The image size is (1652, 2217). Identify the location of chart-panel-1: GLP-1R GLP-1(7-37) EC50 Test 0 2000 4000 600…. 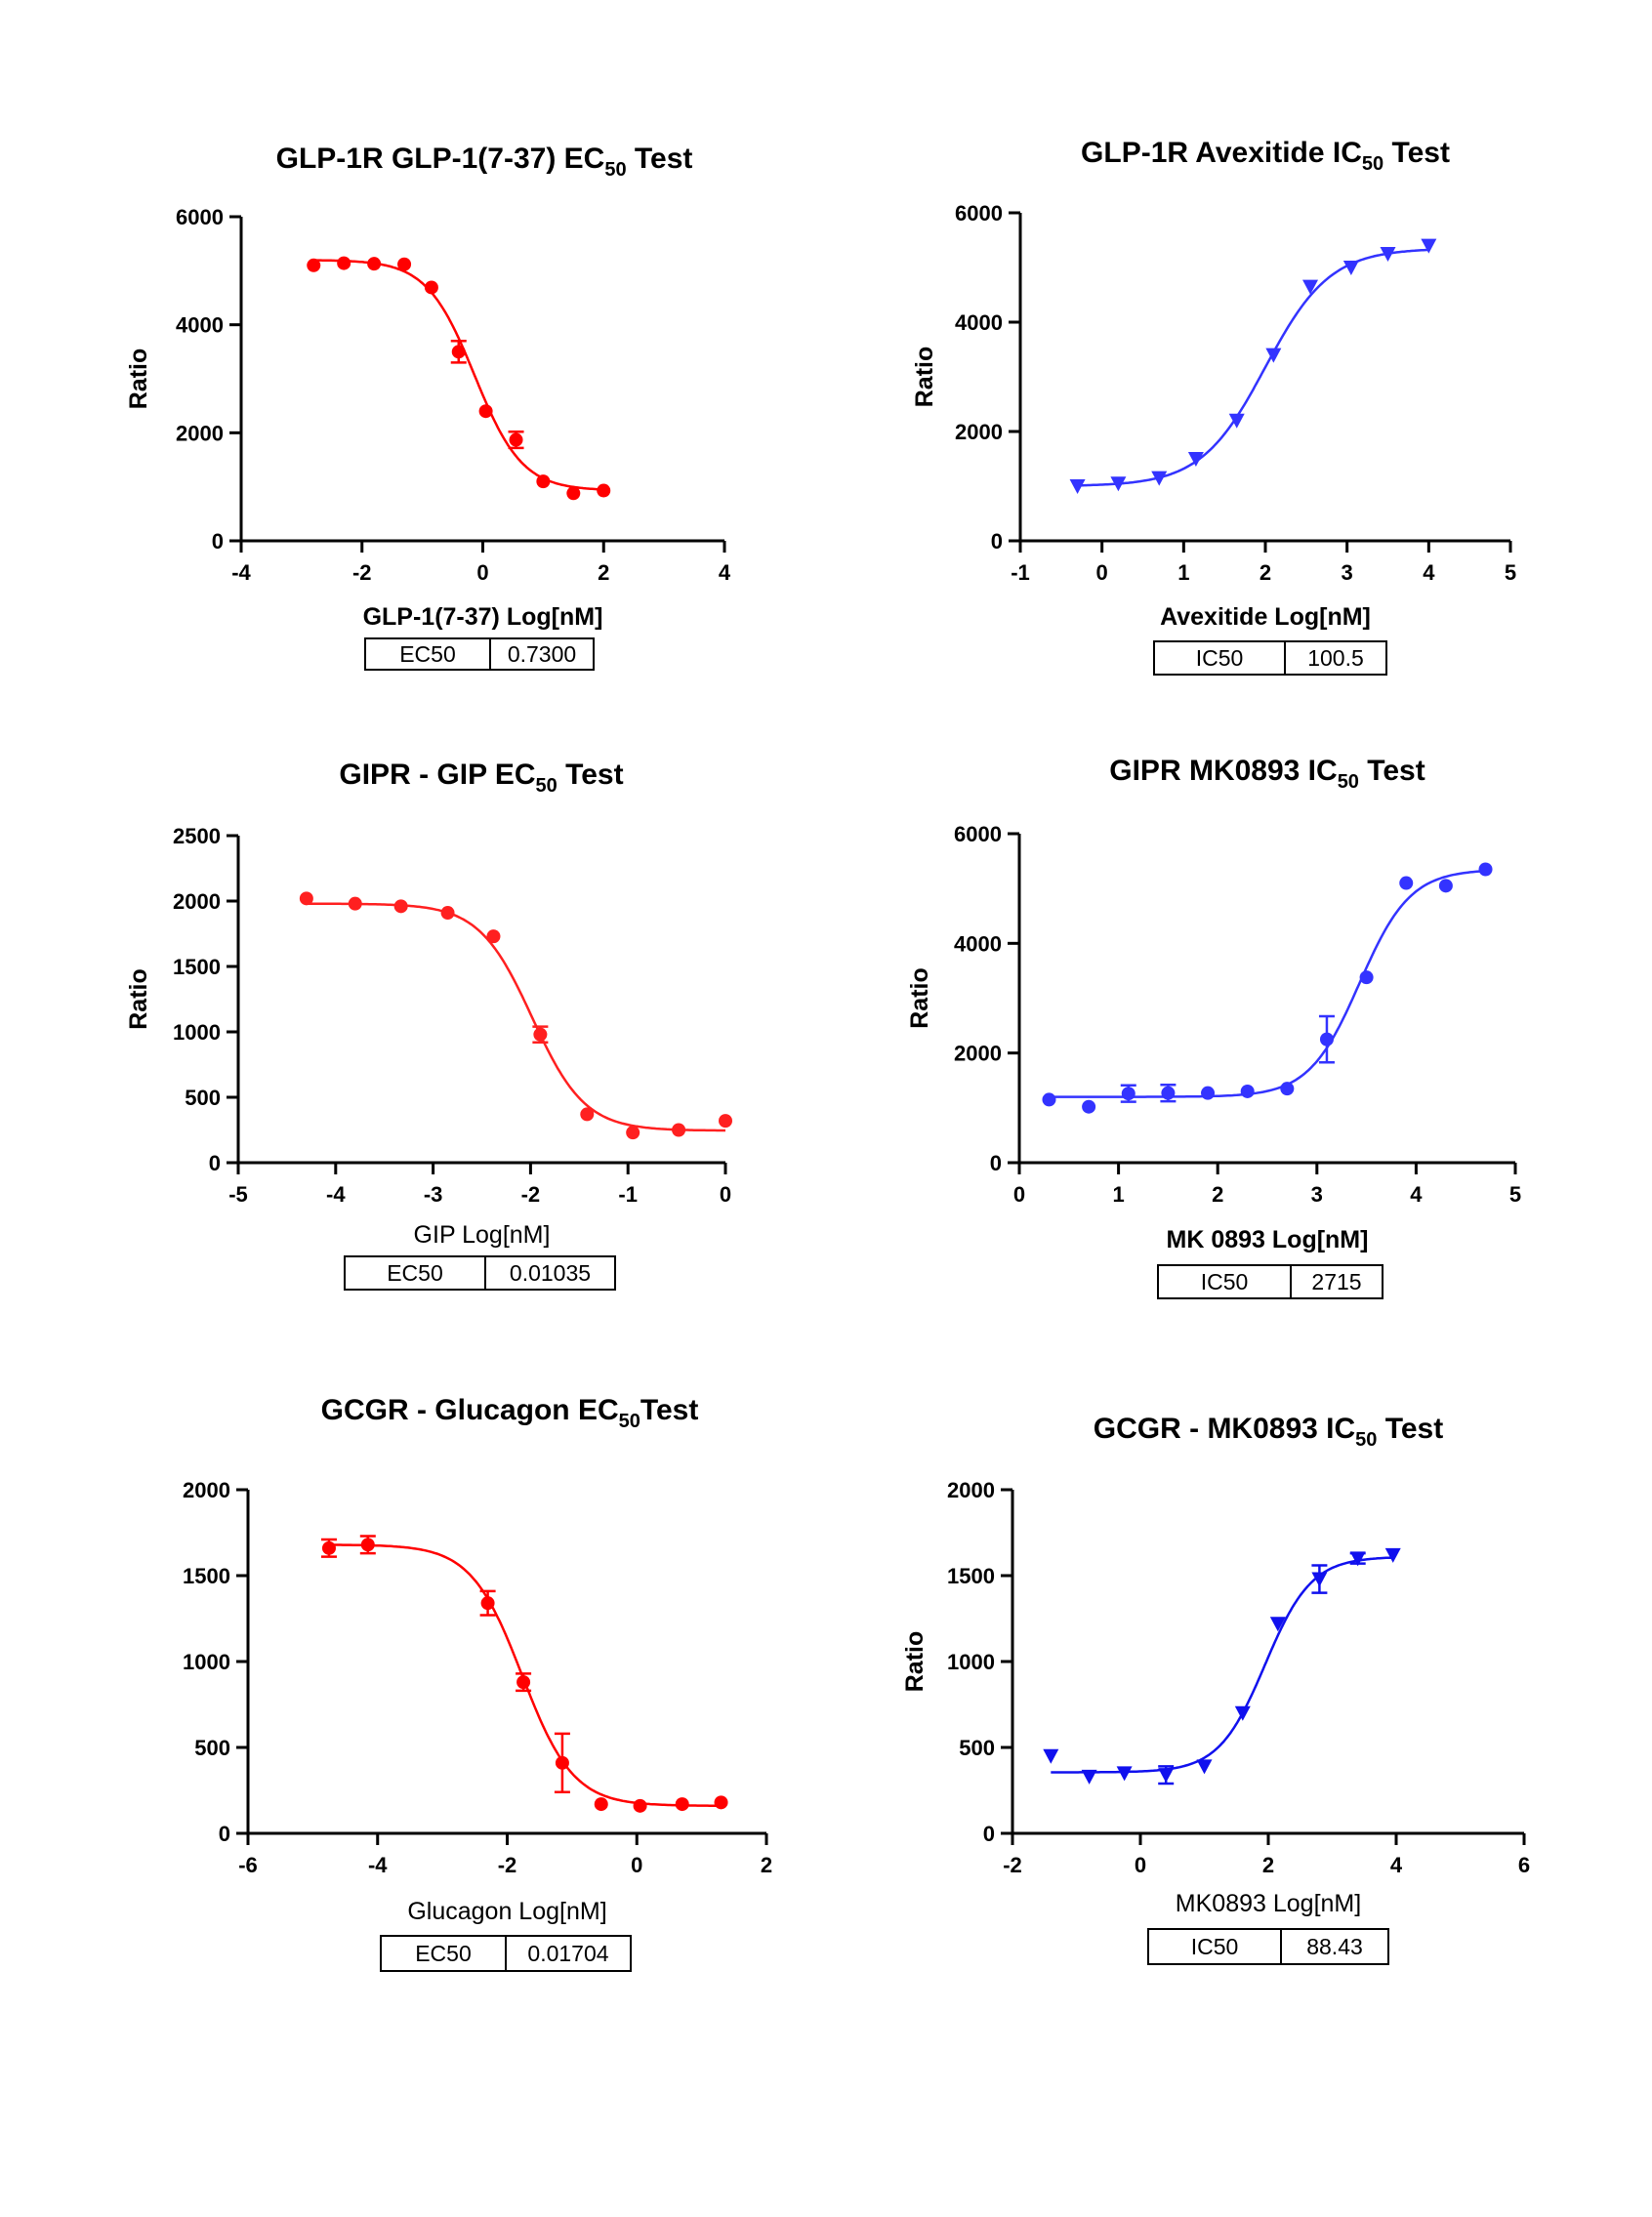
(428, 407).